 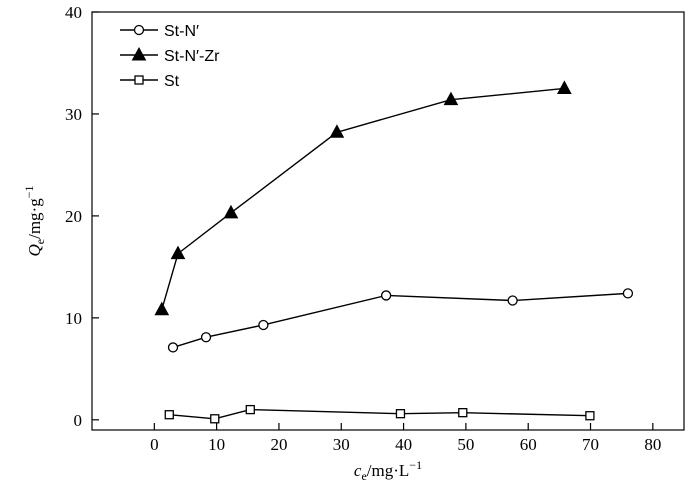 I want to click on x-tick-label: 40, so click(x=403, y=444).